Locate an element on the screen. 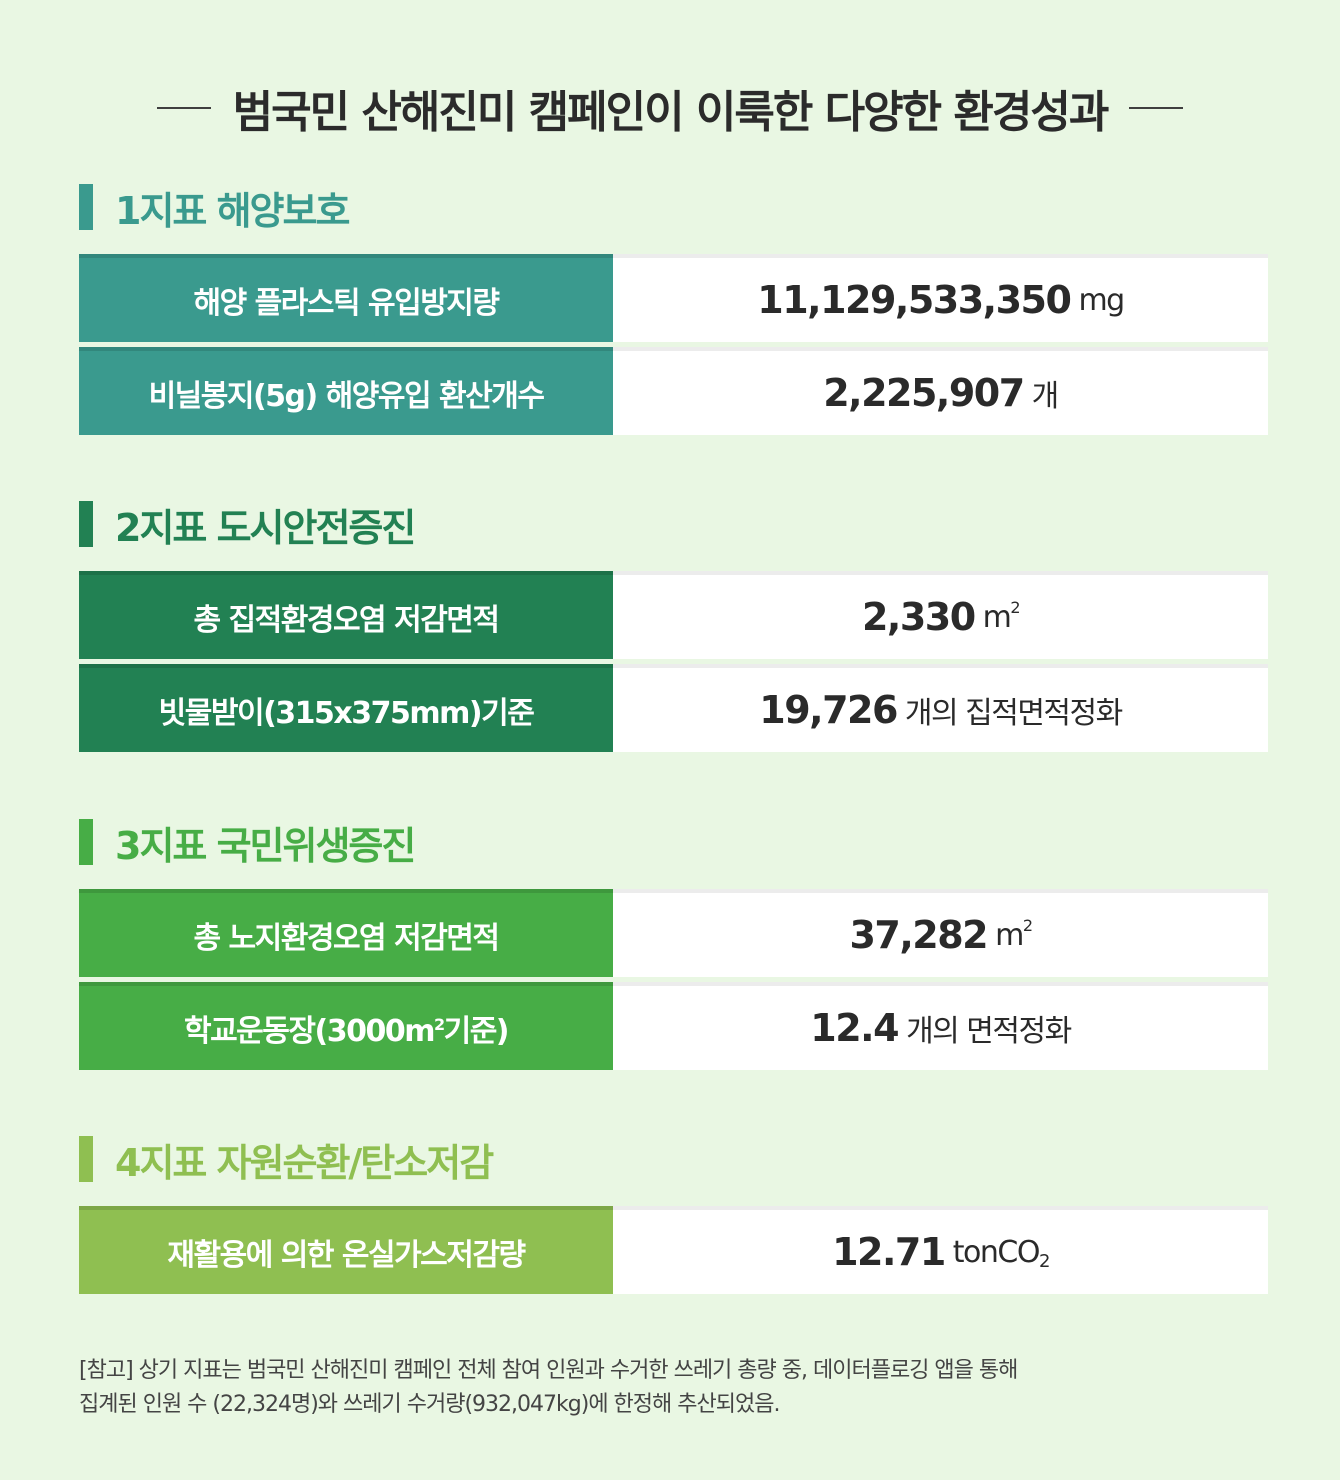  unit-text: tonCO is located at coordinates (996, 1252).